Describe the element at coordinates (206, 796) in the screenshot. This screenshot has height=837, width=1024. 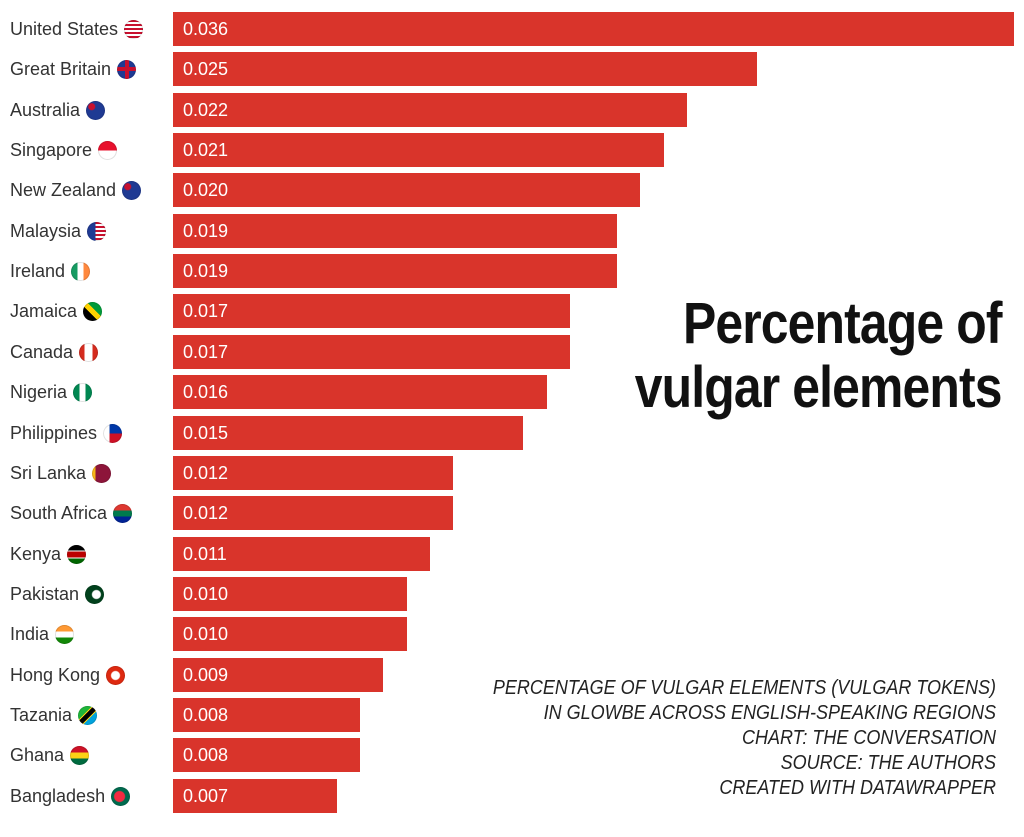
I see `bar-value-label: 0.007` at that location.